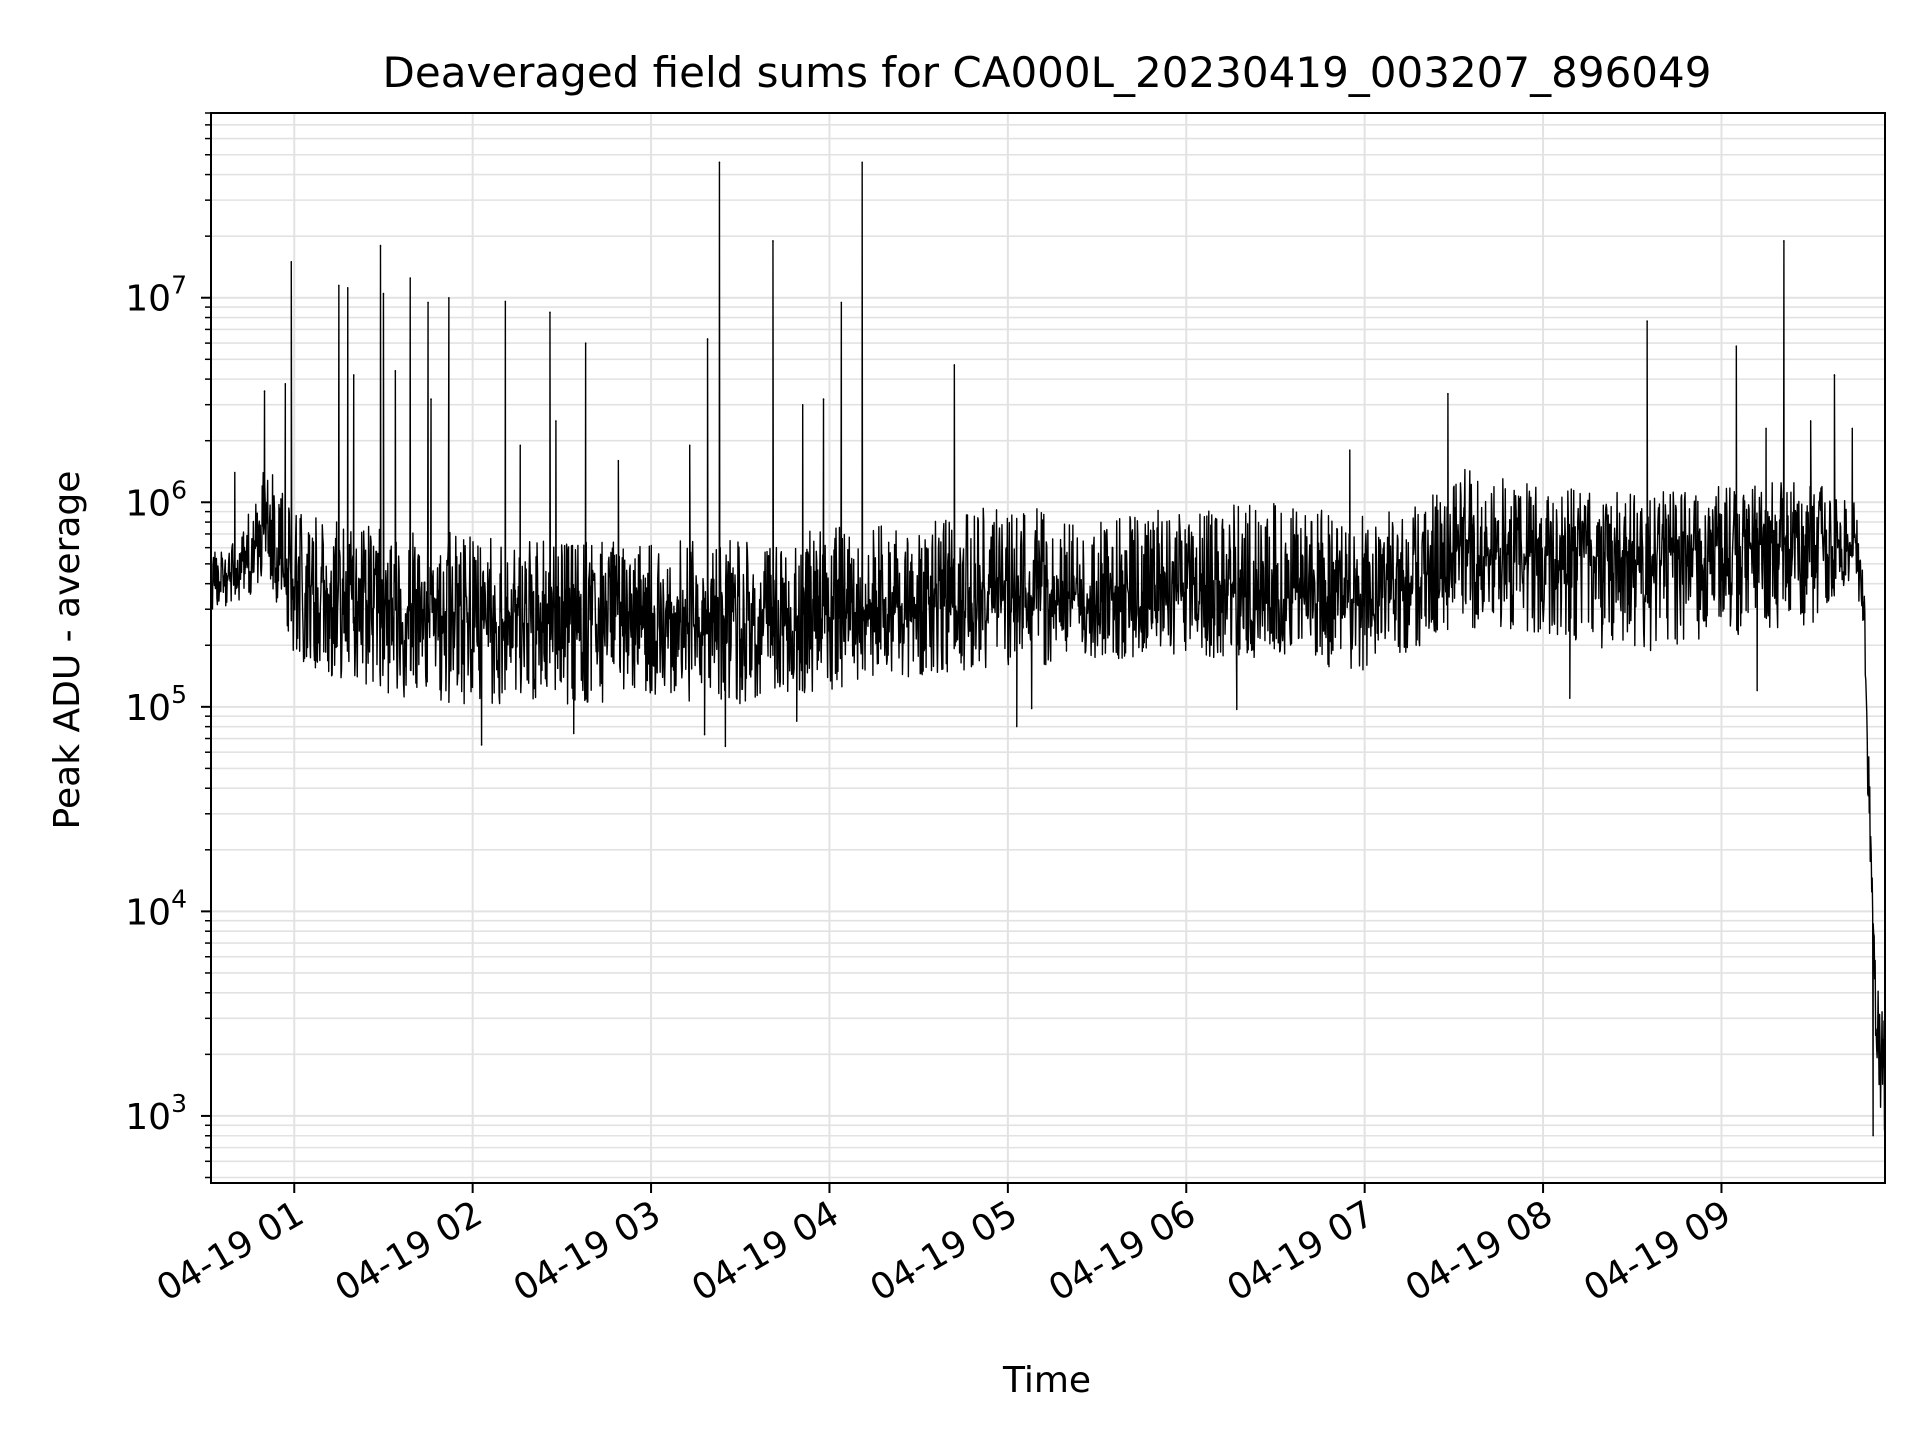  What do you see at coordinates (156, 1113) in the screenshot?
I see `y-tick-label: 10³` at bounding box center [156, 1113].